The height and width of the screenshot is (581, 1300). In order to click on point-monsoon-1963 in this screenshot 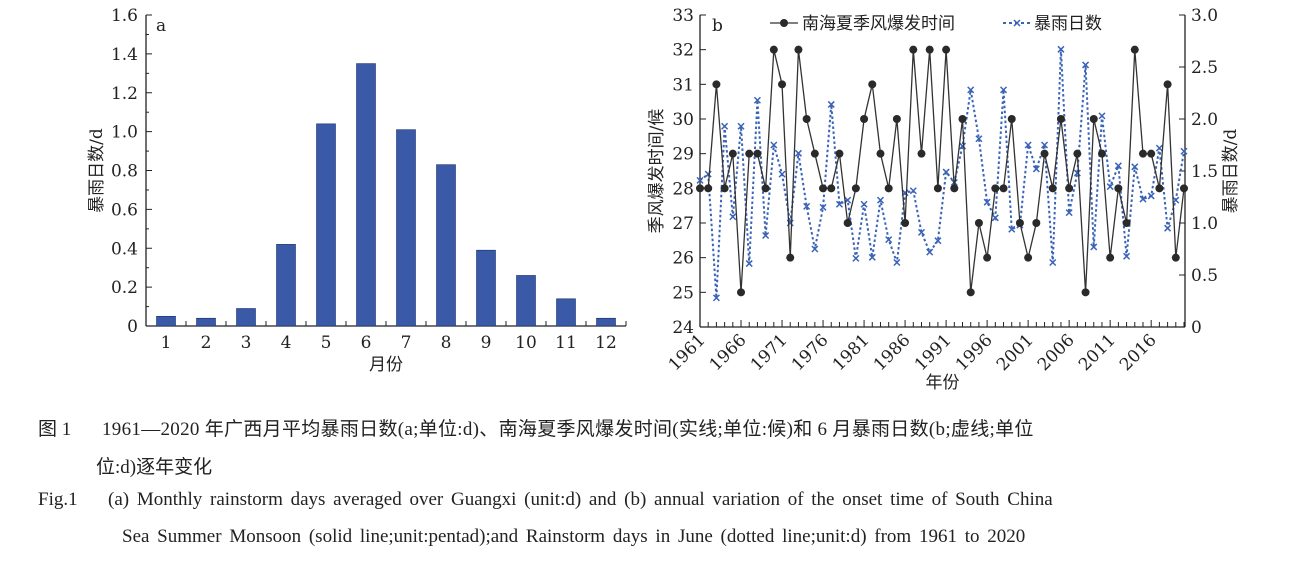, I will do `click(716, 84)`.